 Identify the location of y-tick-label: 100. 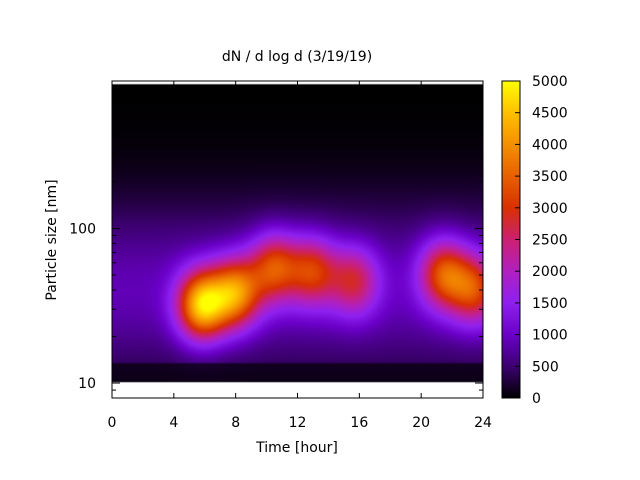
(82, 229).